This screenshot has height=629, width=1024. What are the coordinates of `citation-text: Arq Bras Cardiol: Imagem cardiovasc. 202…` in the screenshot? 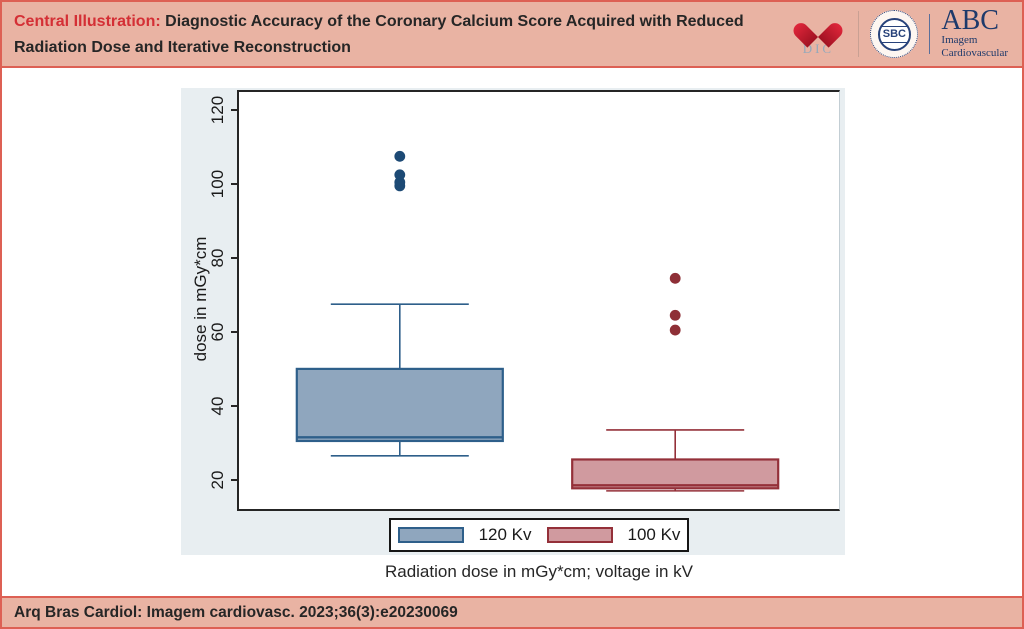 It's located at (236, 612).